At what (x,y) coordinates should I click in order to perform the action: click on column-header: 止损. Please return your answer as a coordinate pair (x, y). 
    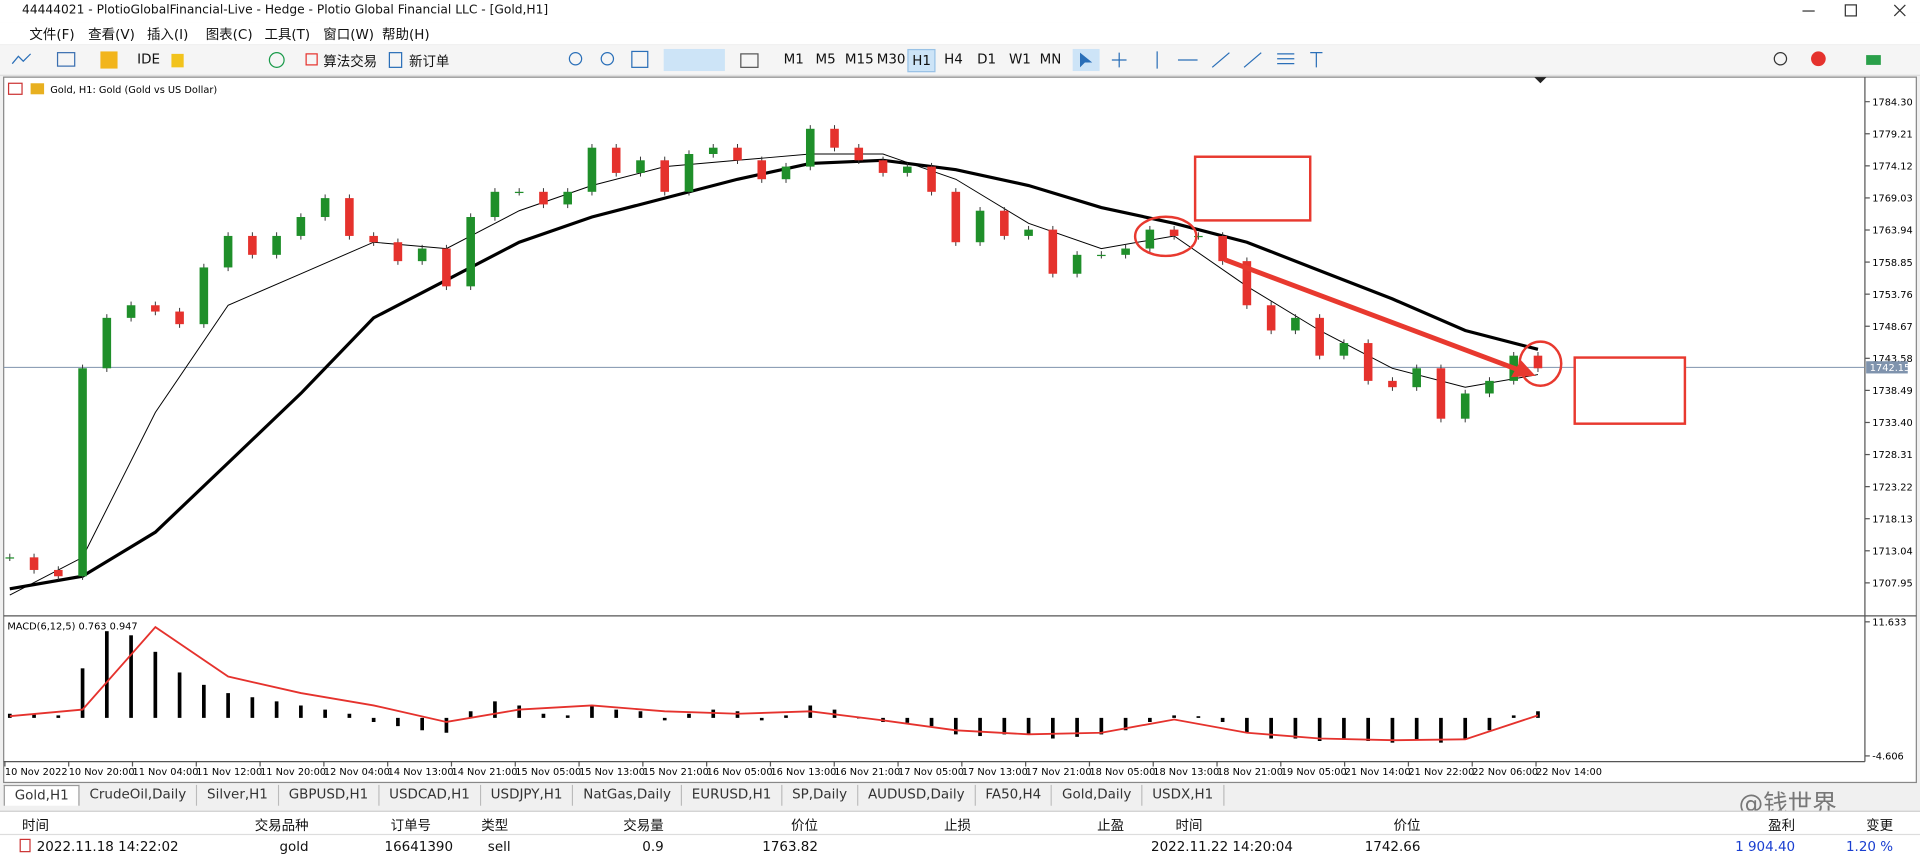
    Looking at the image, I should click on (958, 825).